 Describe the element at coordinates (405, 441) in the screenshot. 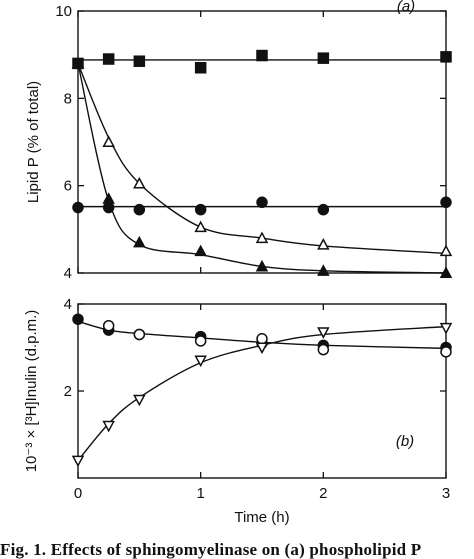

I see `panel-label: (b)` at that location.